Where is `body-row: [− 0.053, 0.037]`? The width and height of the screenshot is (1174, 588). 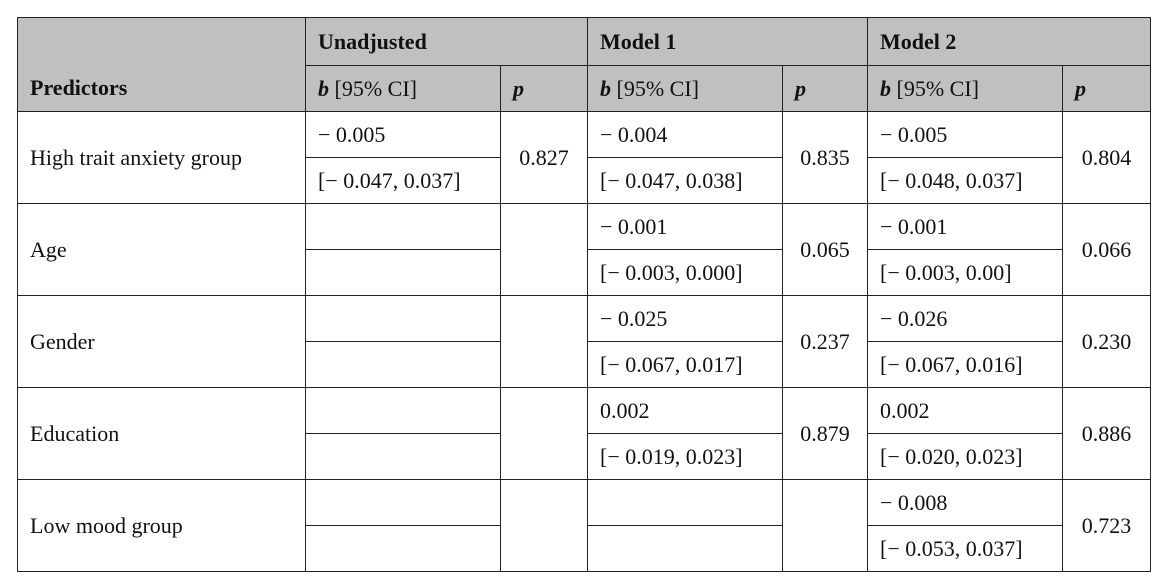 body-row: [− 0.053, 0.037] is located at coordinates (584, 548).